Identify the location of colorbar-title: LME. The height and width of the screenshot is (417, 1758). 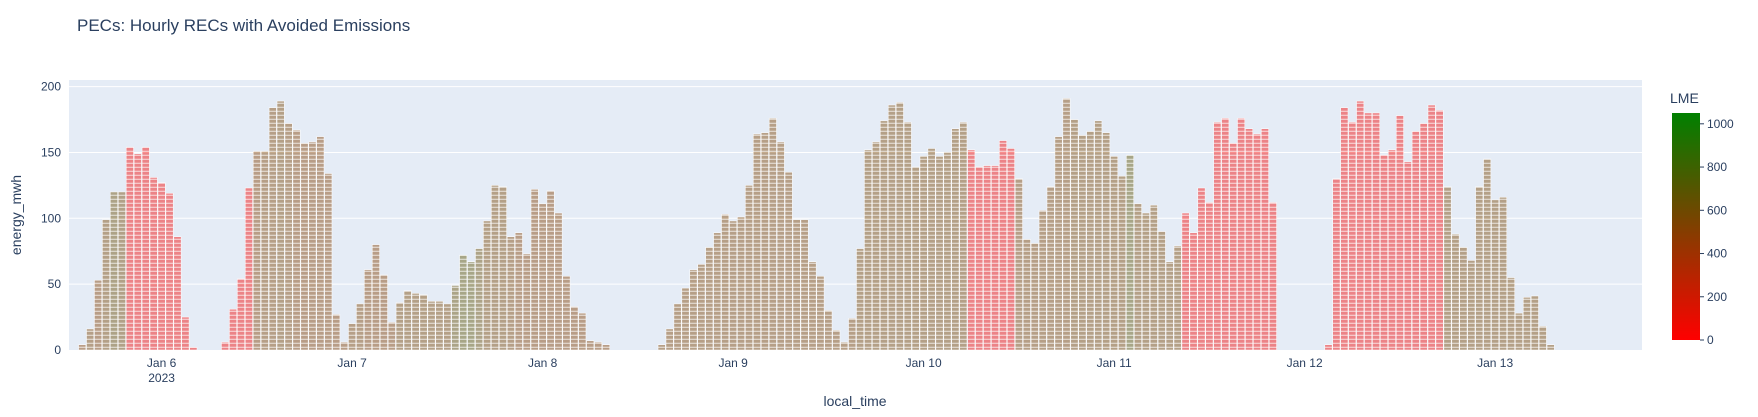
(1684, 98).